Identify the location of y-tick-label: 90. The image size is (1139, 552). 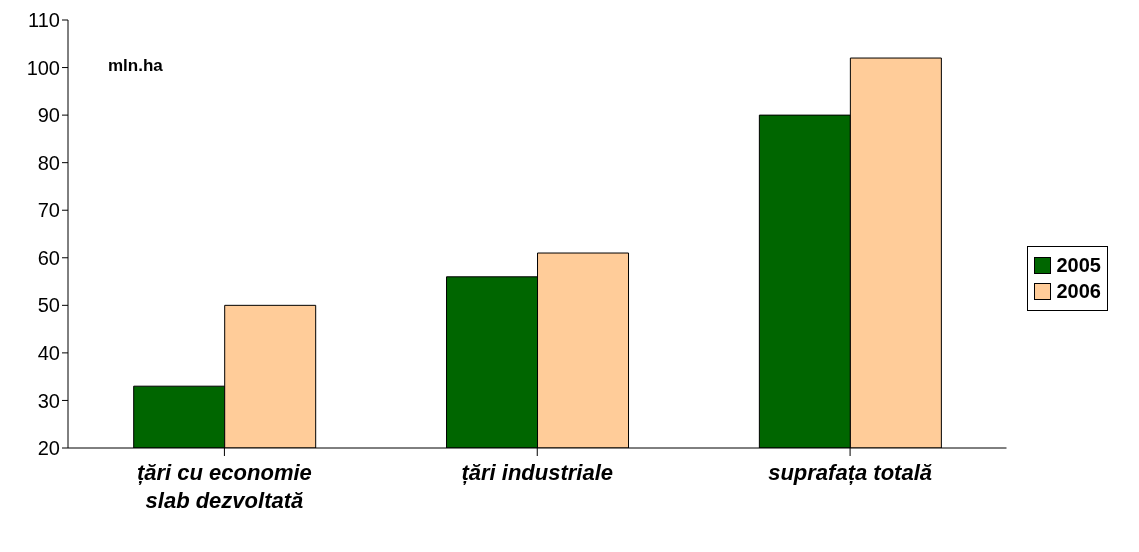
(48, 115).